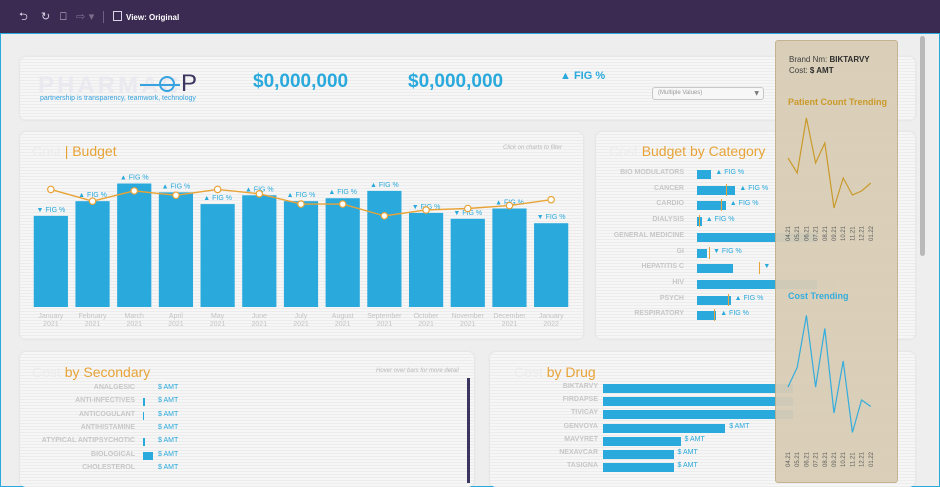 This screenshot has height=487, width=940. I want to click on secondary-row: ANTIHISTAMINE $ AMT, so click(240, 429).